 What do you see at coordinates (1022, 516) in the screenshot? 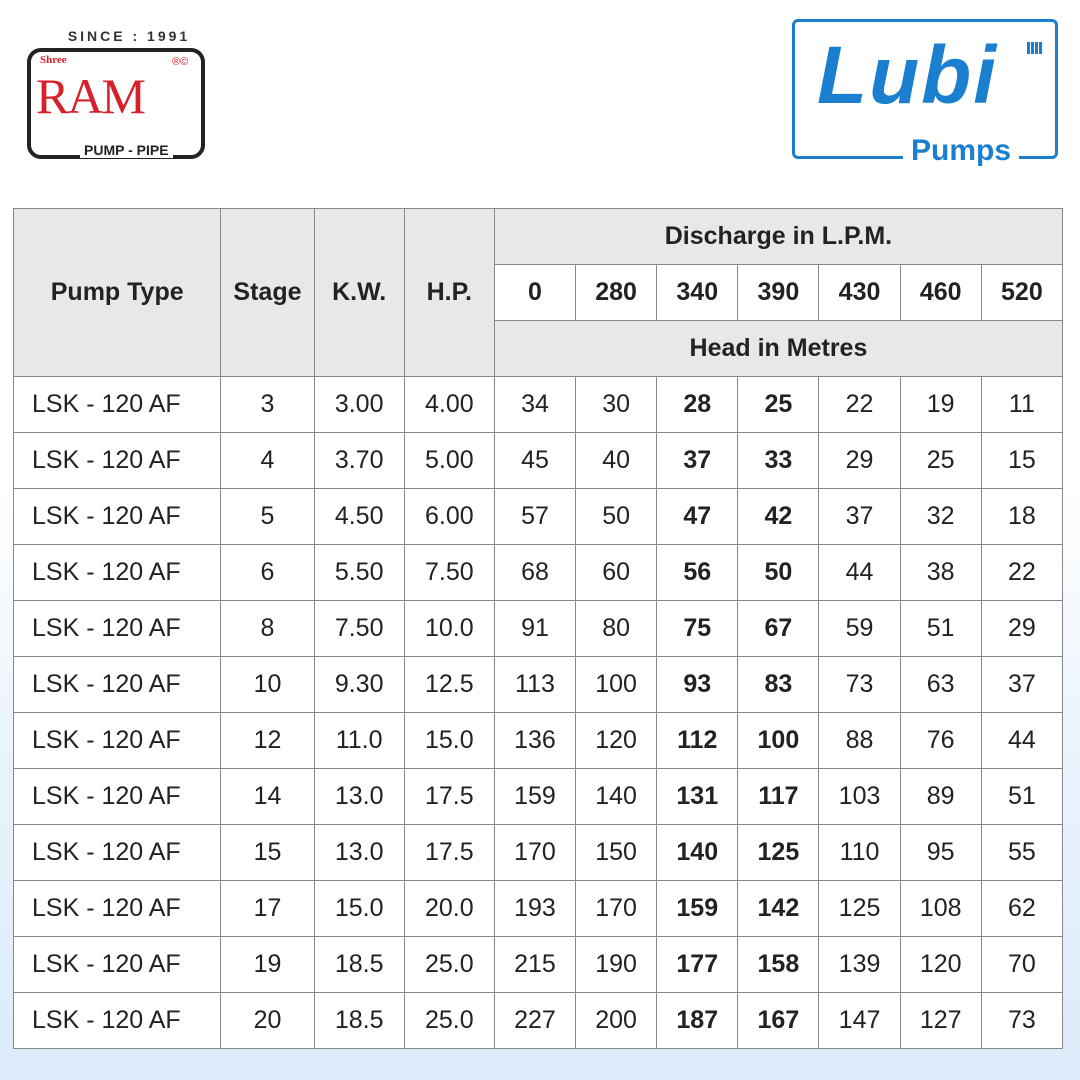
I see `head-cell: 18` at bounding box center [1022, 516].